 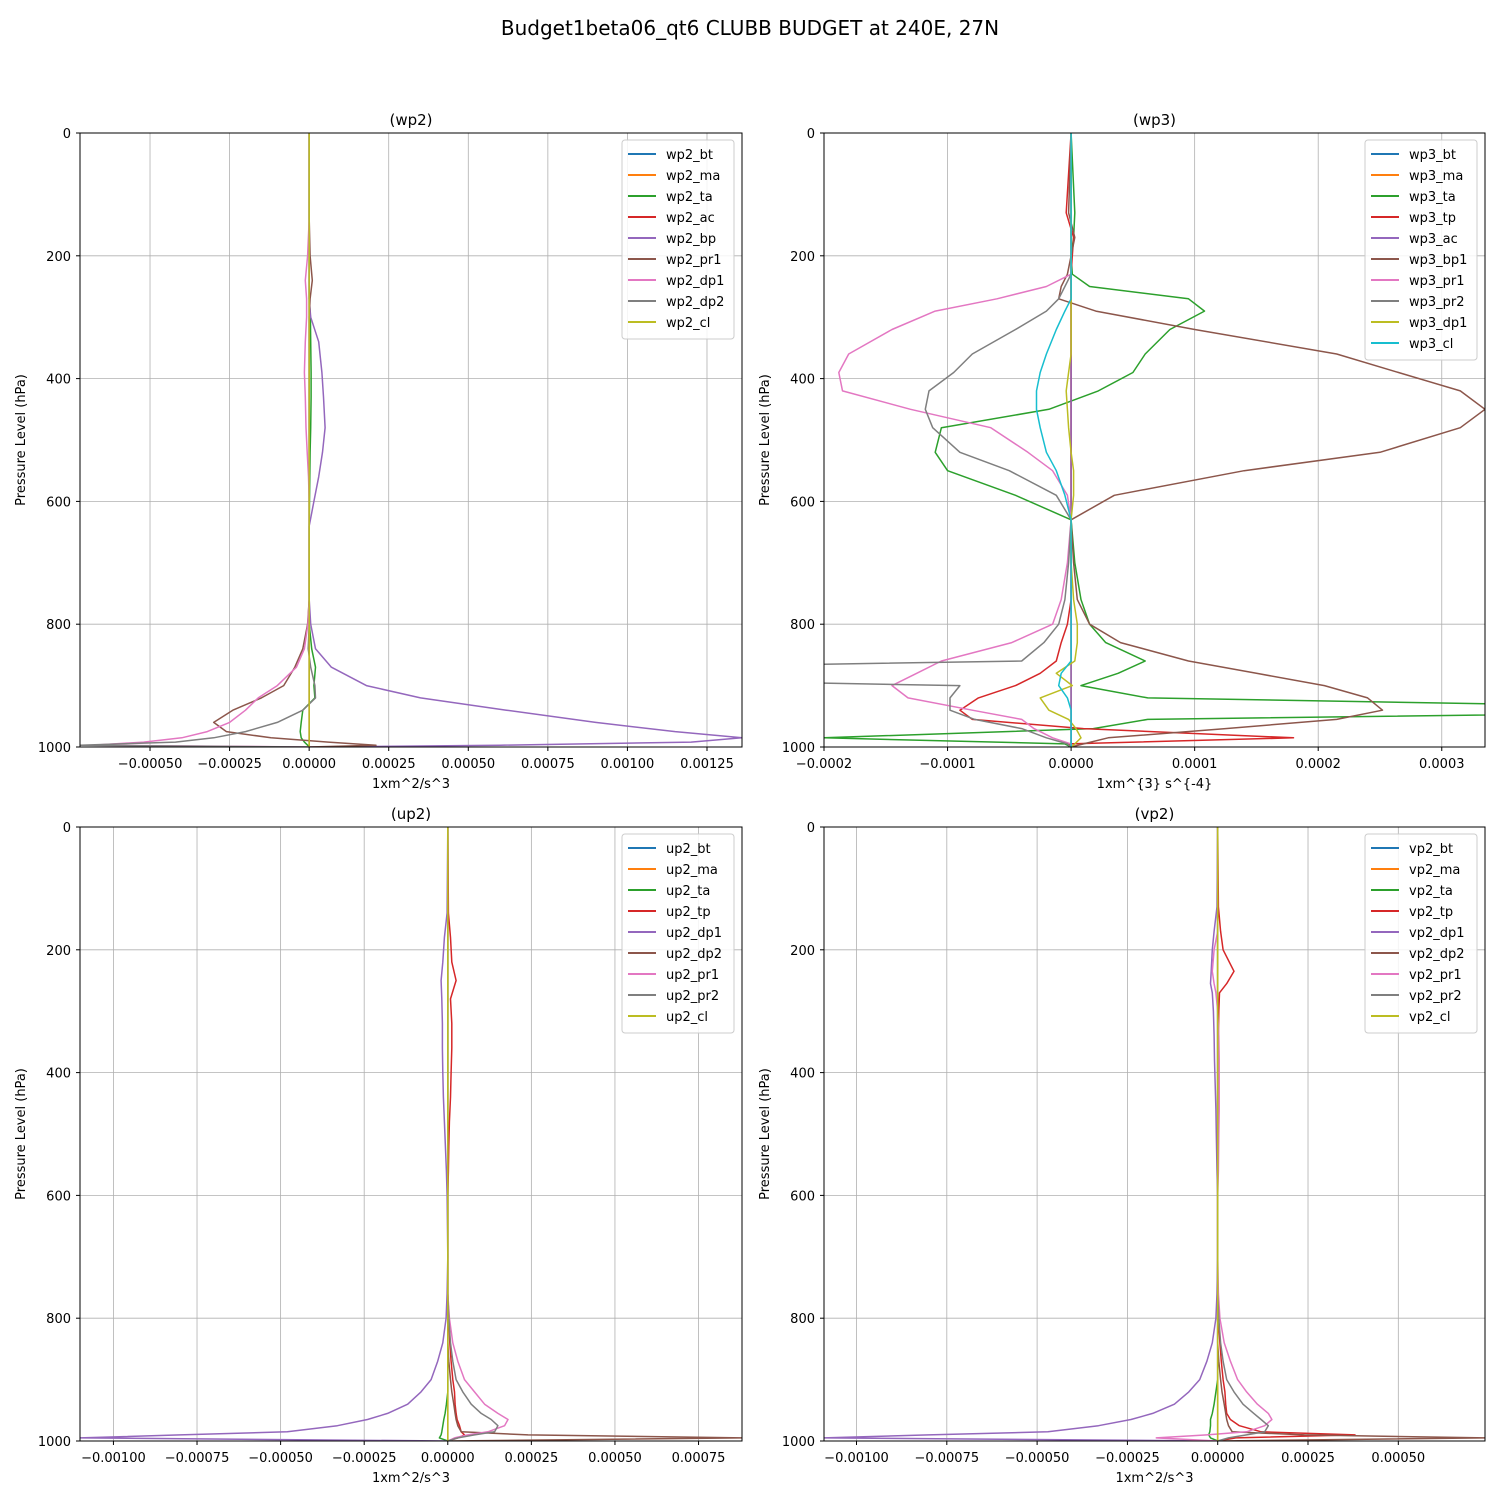 What do you see at coordinates (694, 954) in the screenshot?
I see `panel-3-legend-label-up2_dp2: up2_dp2` at bounding box center [694, 954].